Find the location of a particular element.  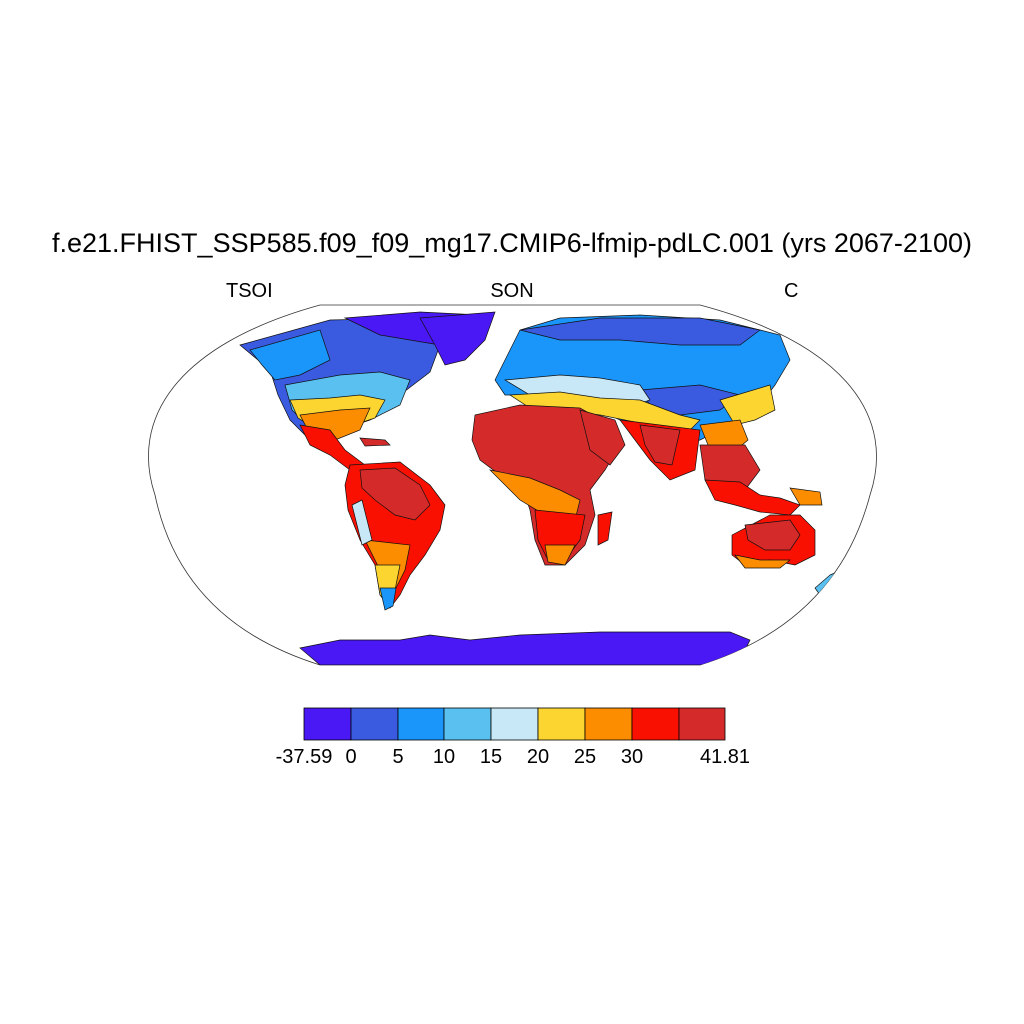

indonesia-landmass is located at coordinates (763, 497).